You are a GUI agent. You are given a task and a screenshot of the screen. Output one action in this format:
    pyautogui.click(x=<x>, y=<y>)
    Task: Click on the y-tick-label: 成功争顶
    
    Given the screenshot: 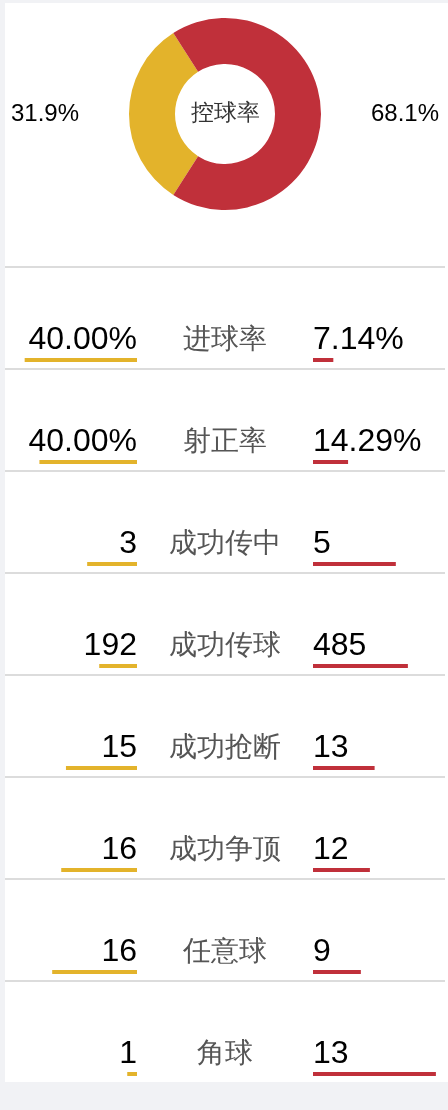 What is the action you would take?
    pyautogui.click(x=225, y=848)
    